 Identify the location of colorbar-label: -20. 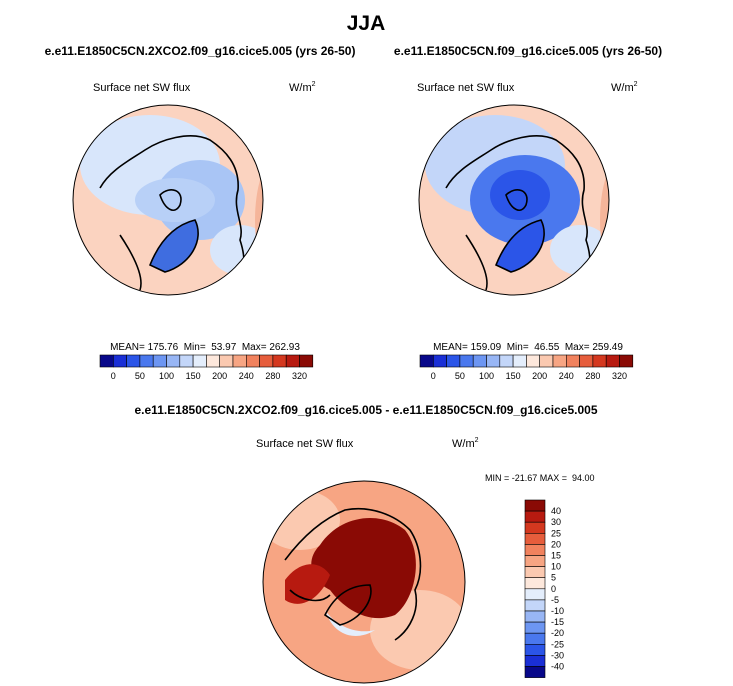
(557, 633).